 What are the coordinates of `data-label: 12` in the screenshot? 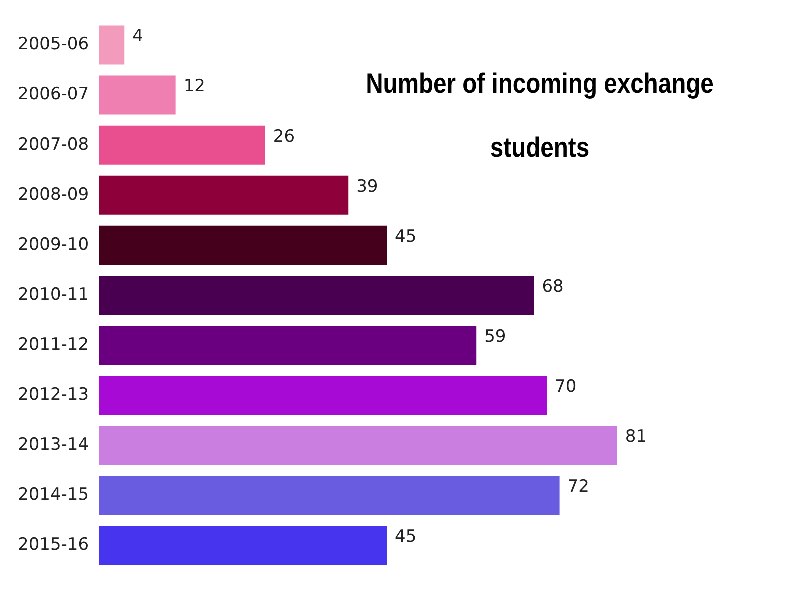 It's located at (195, 86).